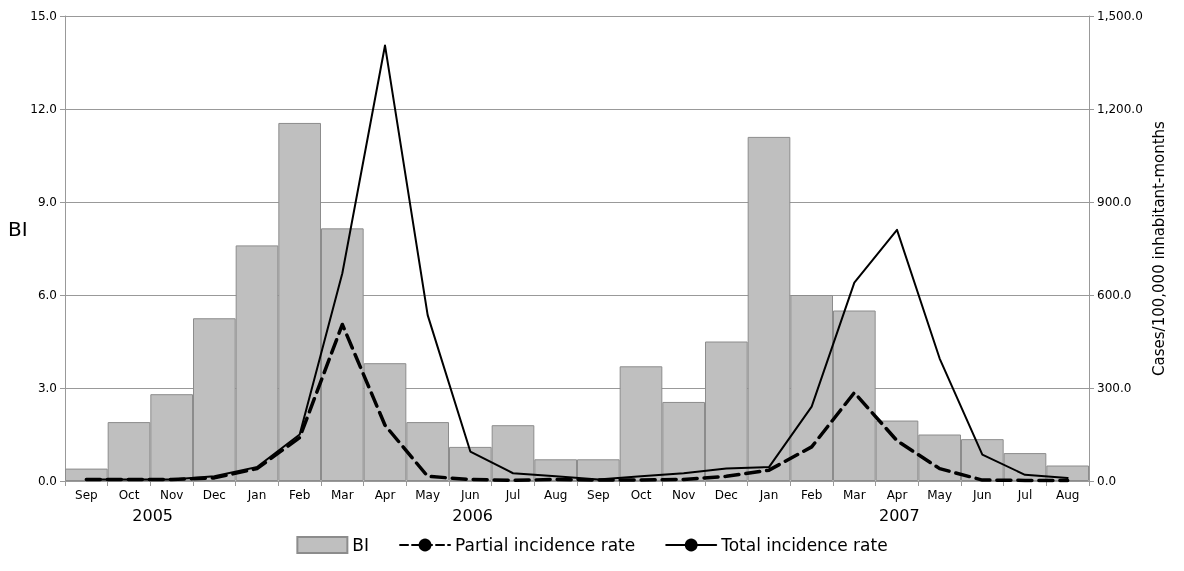 This screenshot has height=571, width=1184. Describe the element at coordinates (153, 515) in the screenshot. I see `text: 2005` at that location.